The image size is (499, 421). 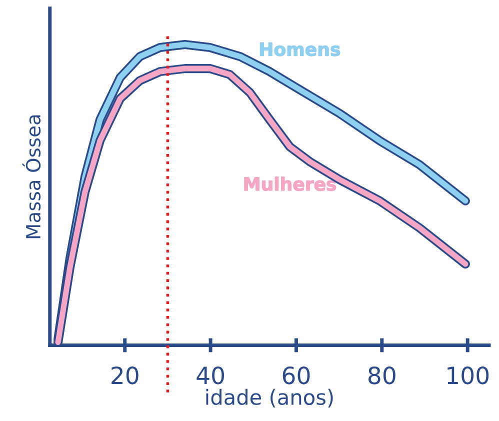 What do you see at coordinates (300, 49) in the screenshot?
I see `series-label: Homens` at bounding box center [300, 49].